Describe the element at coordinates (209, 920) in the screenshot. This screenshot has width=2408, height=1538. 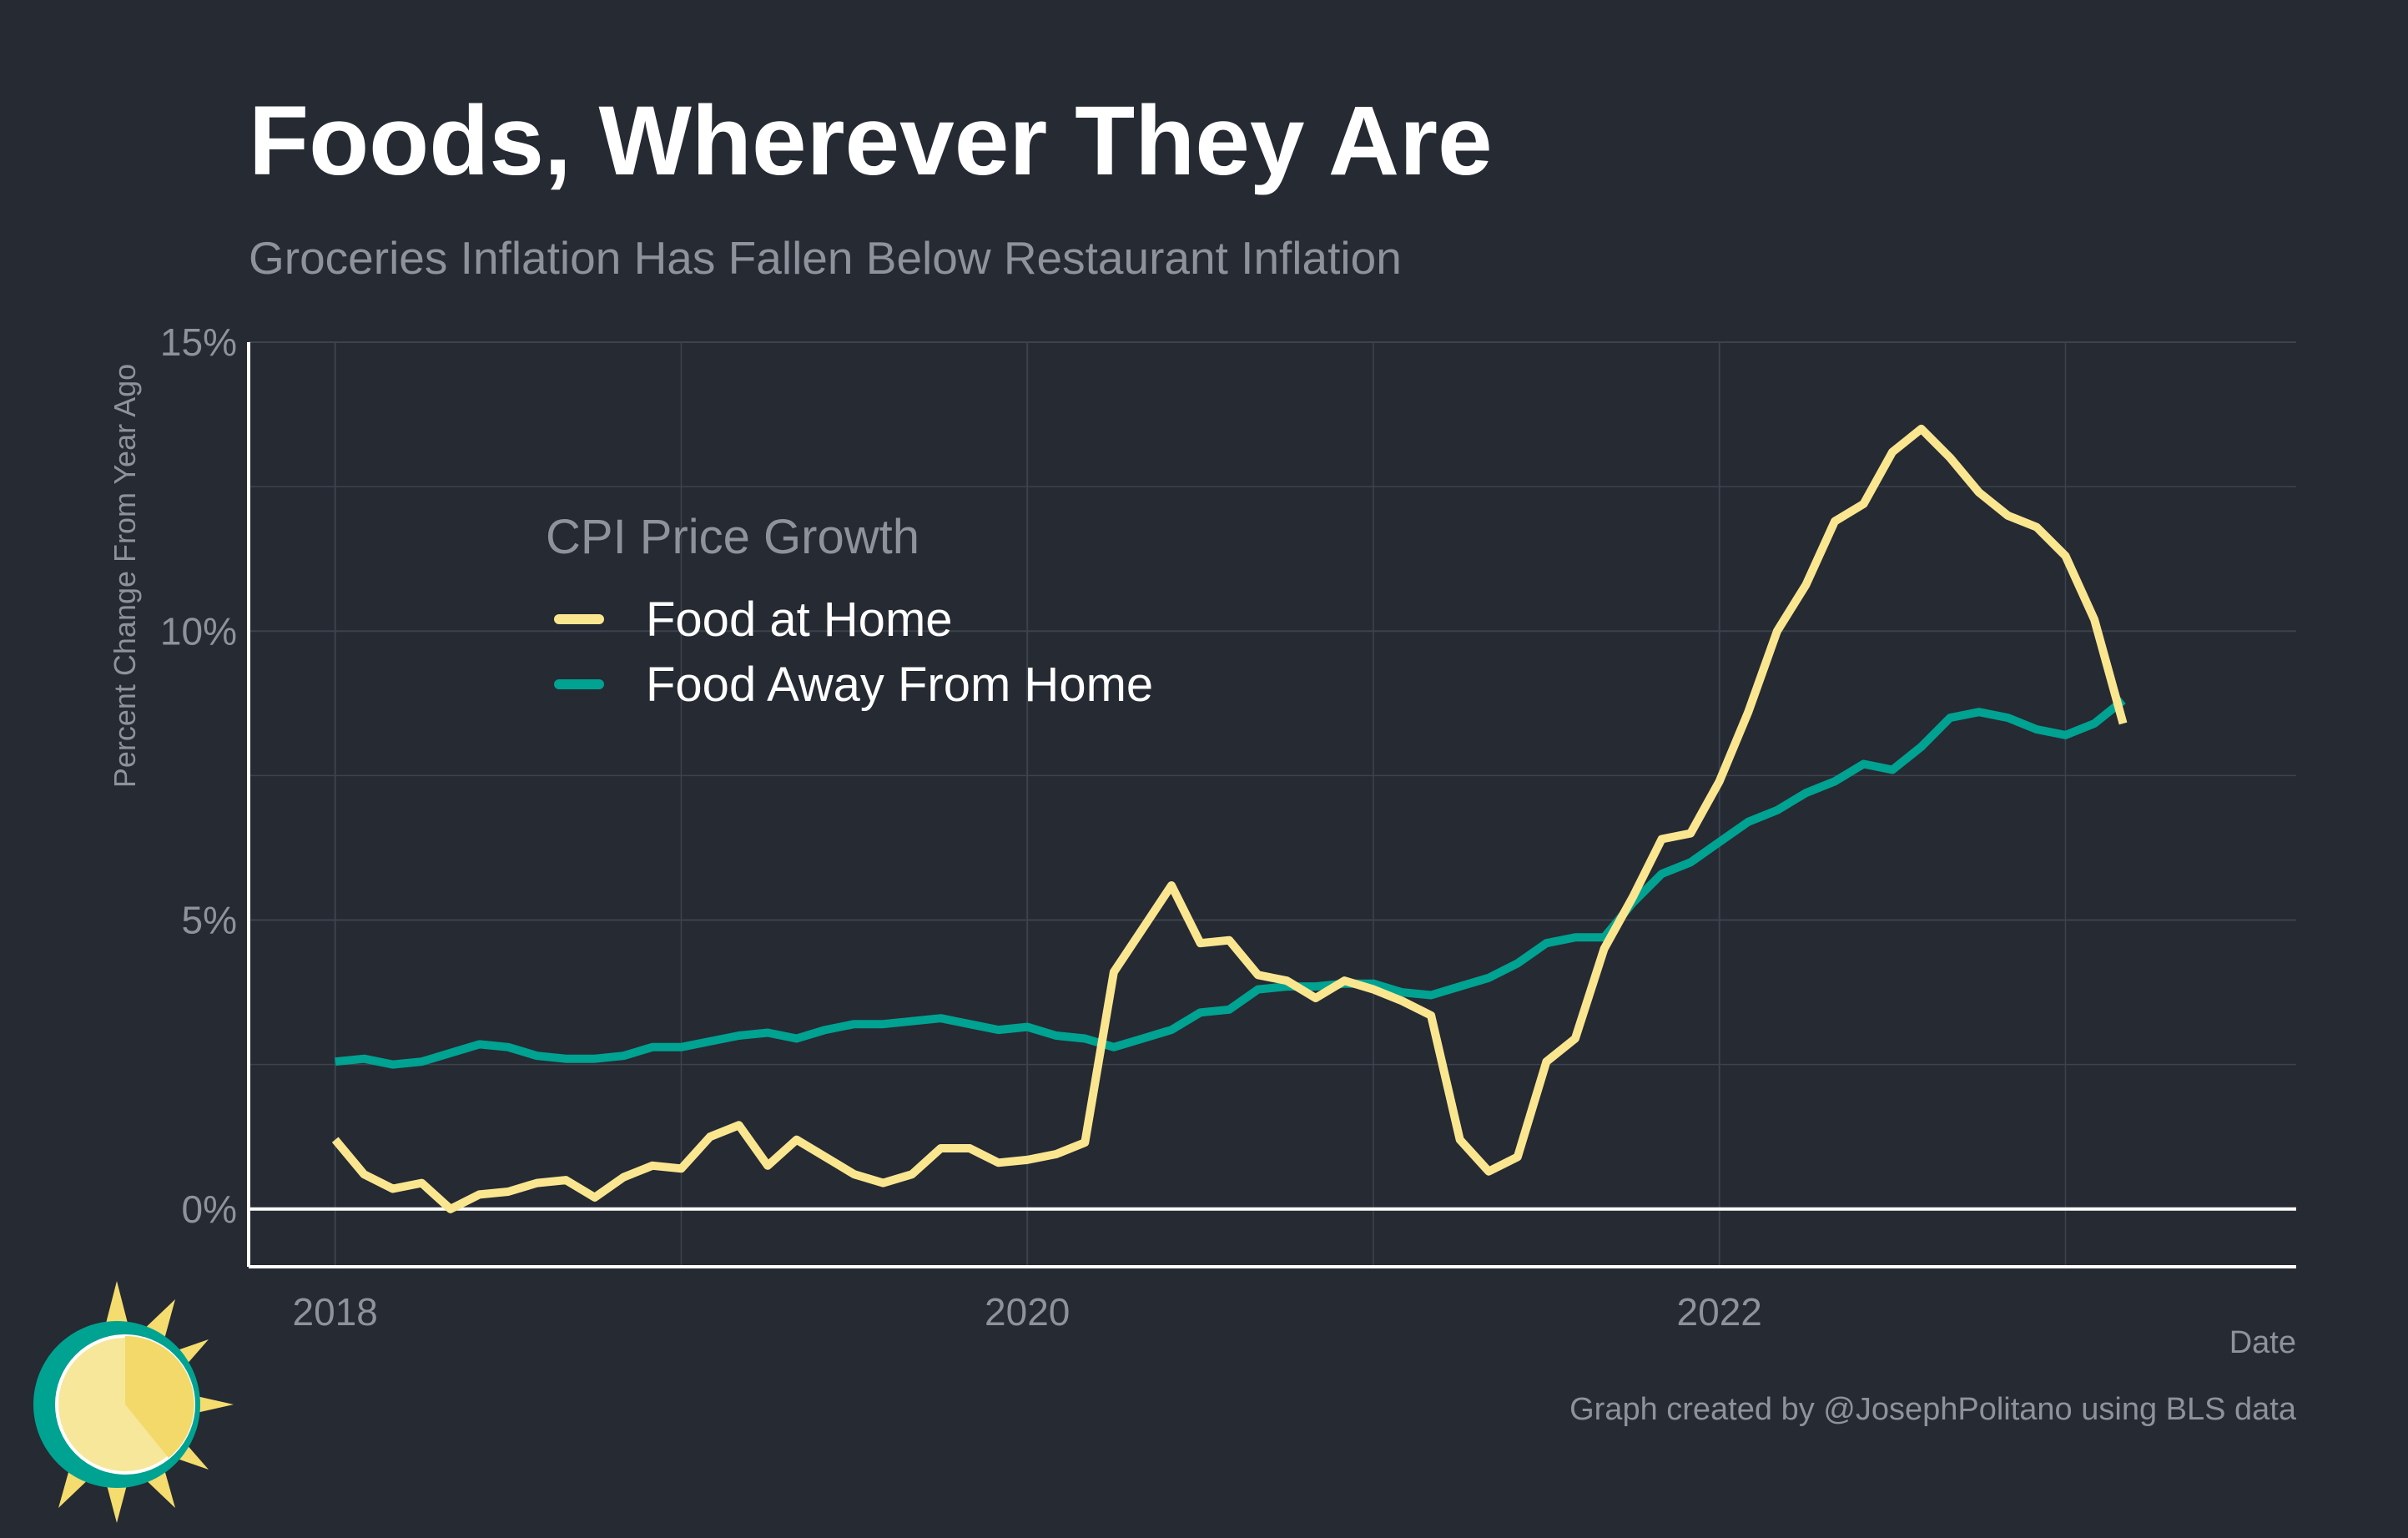
I see `y-tick-label: 5%` at that location.